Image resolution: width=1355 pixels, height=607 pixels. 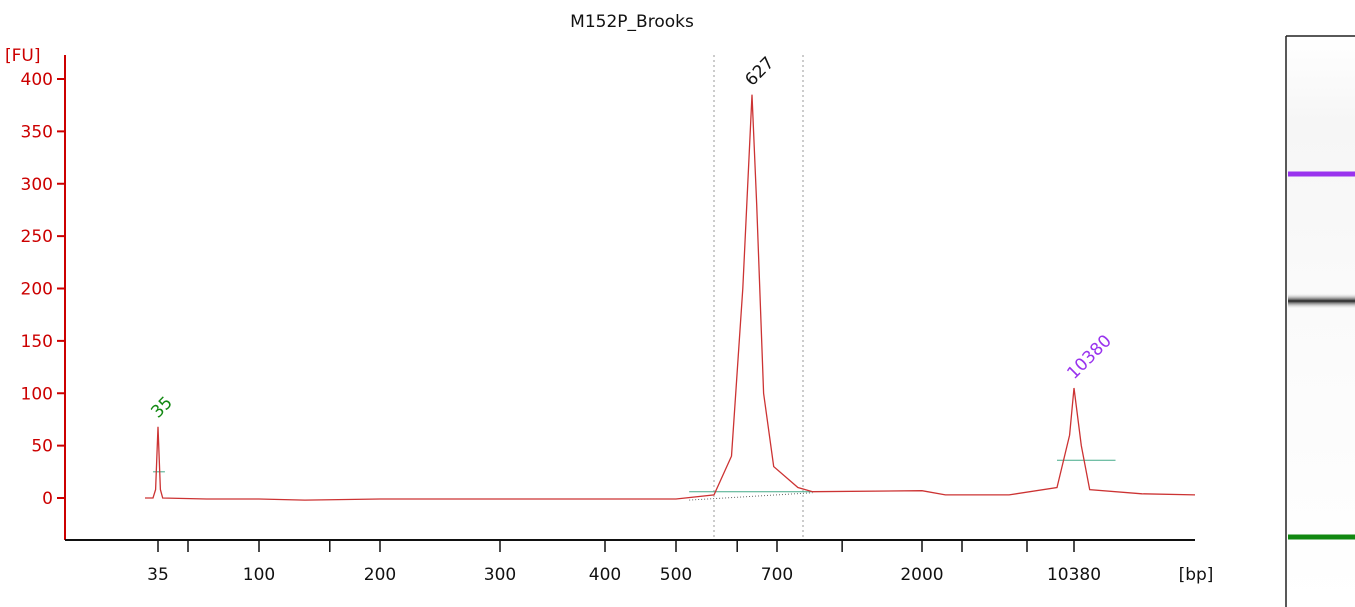 I want to click on x-tick-label: 100, so click(x=259, y=575).